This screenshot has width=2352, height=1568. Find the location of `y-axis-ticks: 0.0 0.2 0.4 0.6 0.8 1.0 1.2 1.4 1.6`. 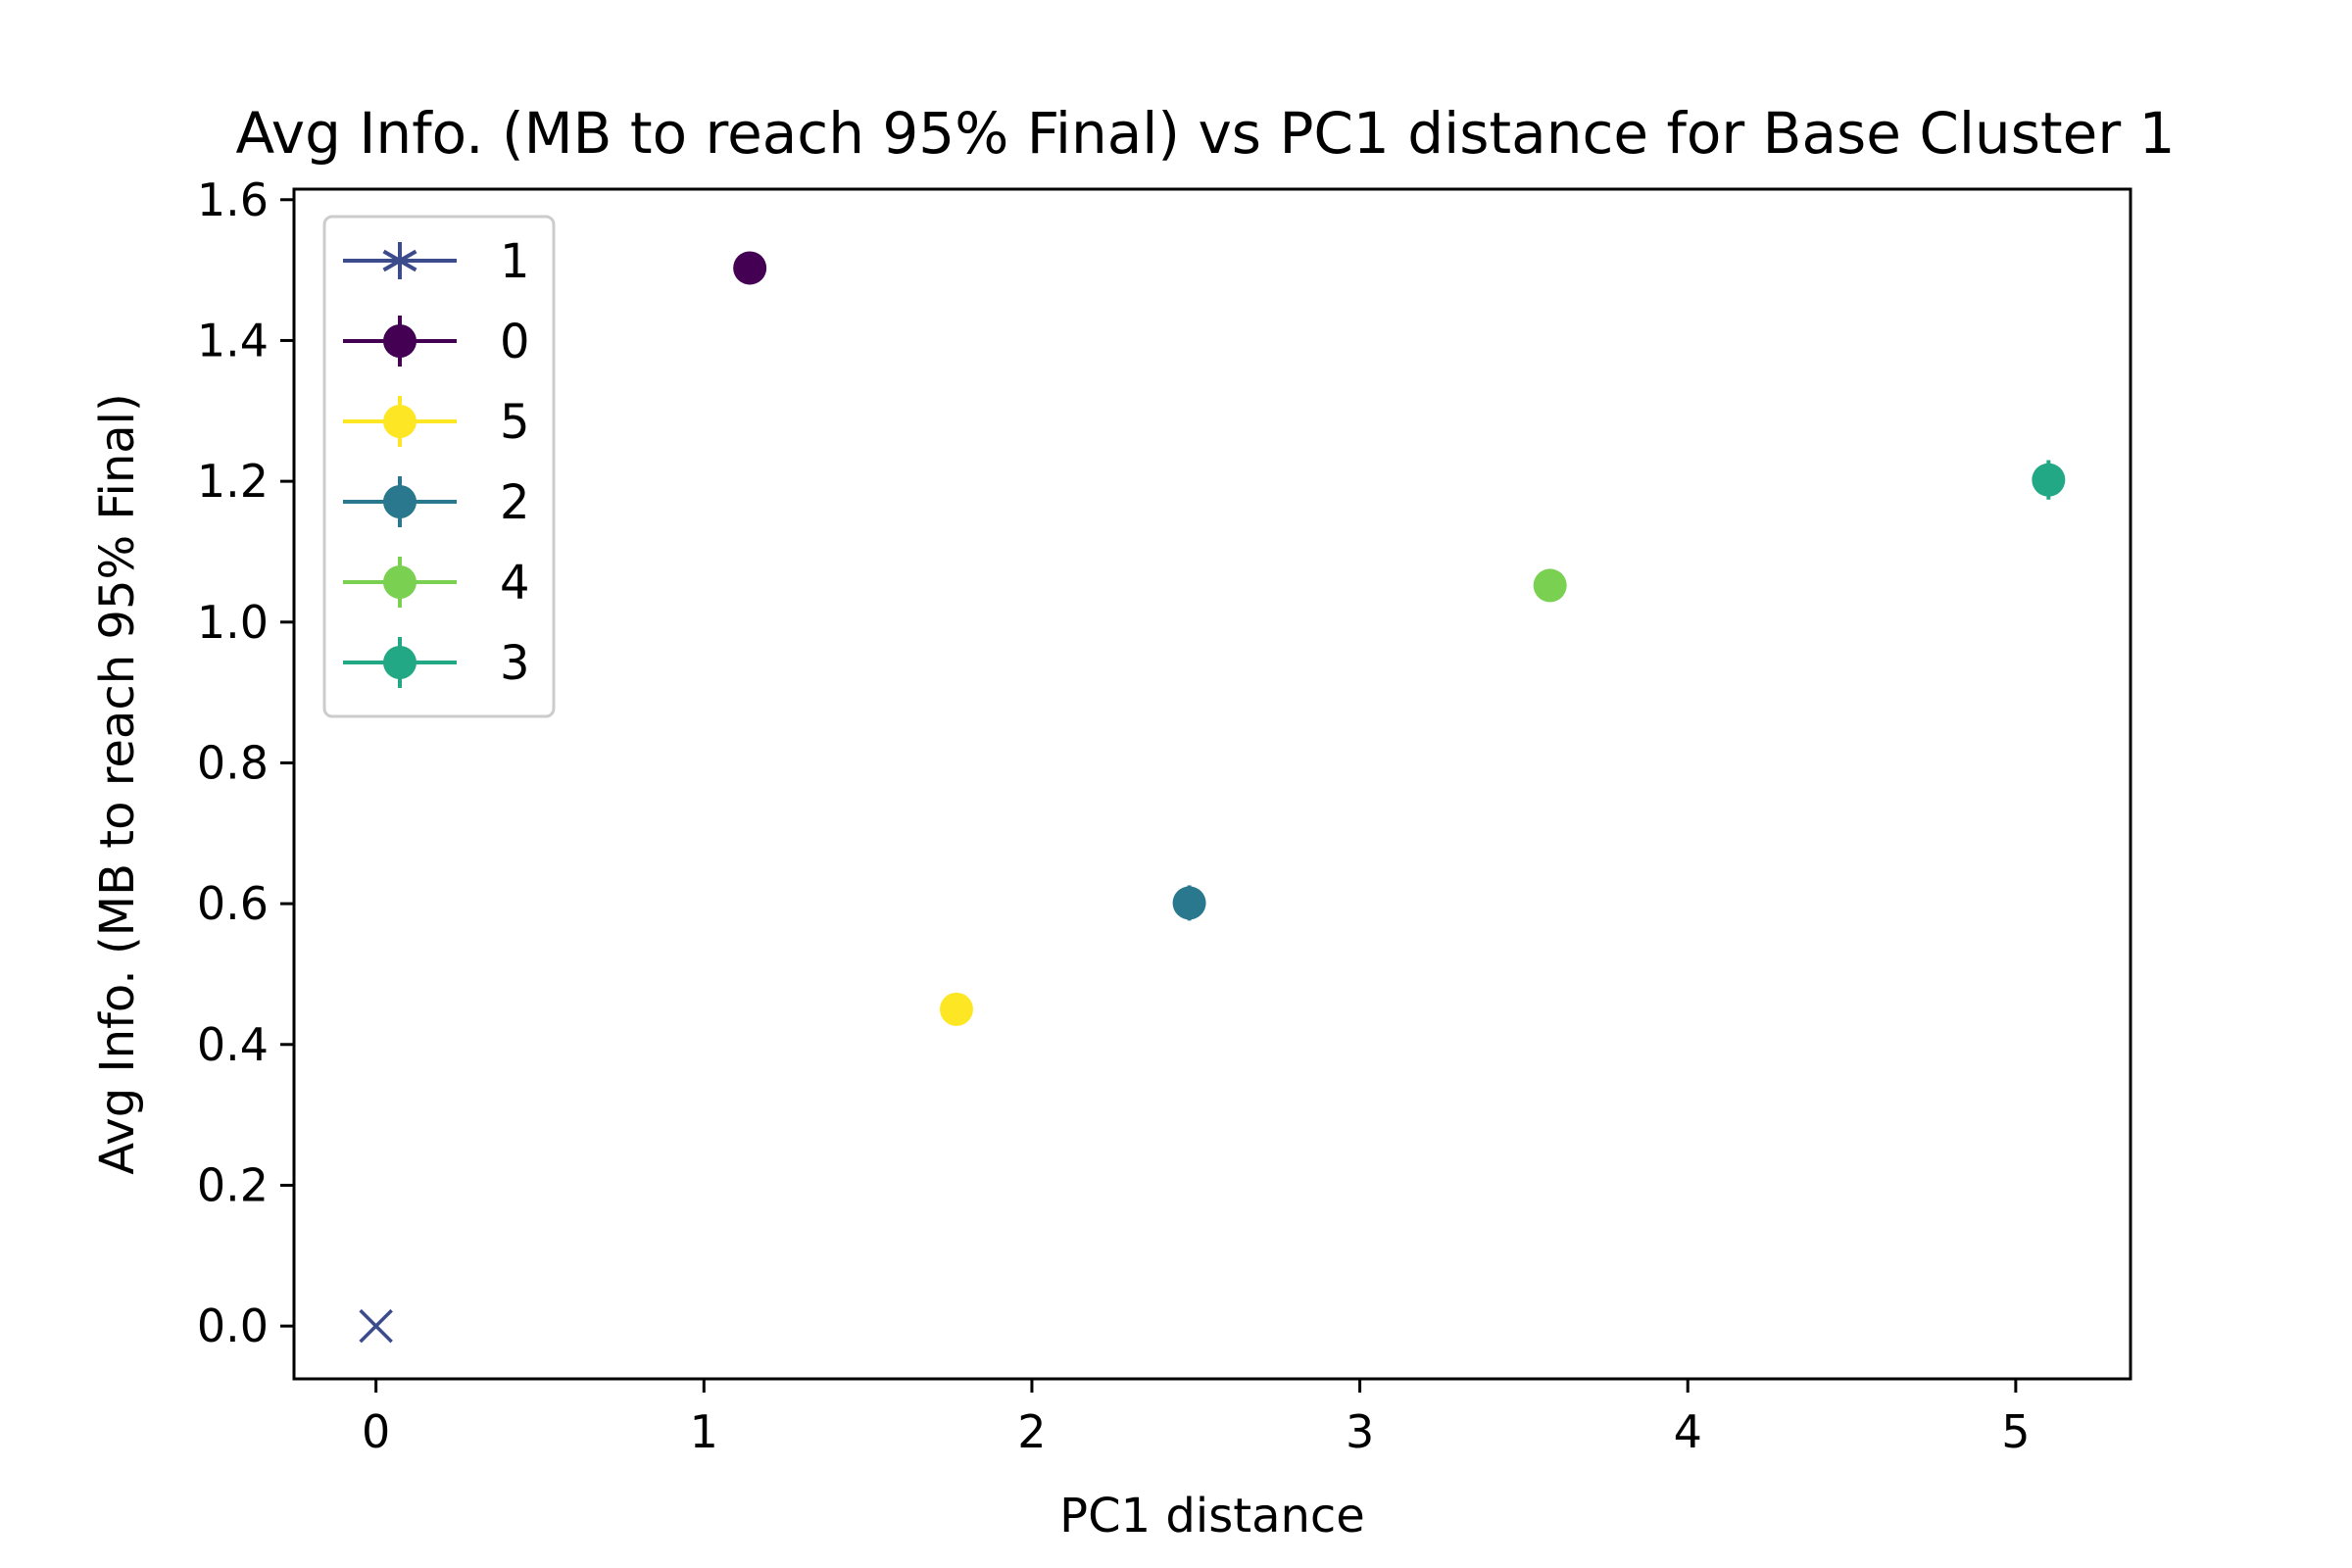

y-axis-ticks: 0.0 0.2 0.4 0.6 0.8 1.0 1.2 1.4 1.6 is located at coordinates (245, 762).